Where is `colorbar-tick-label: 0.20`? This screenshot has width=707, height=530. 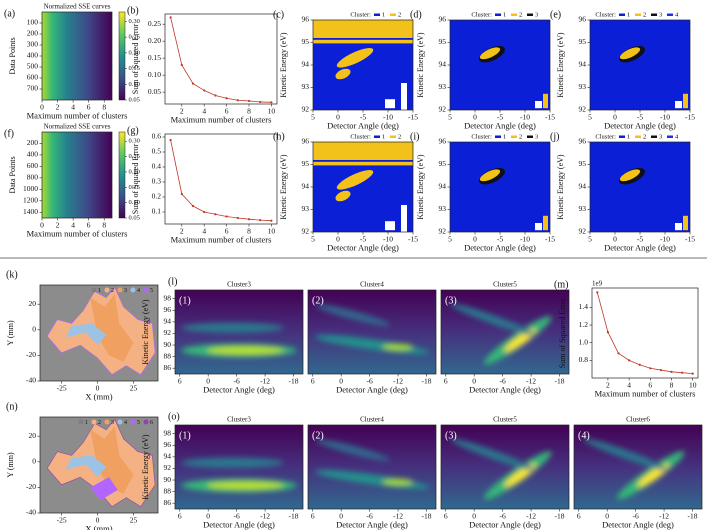
colorbar-tick-label: 0.20 is located at coordinates (134, 52).